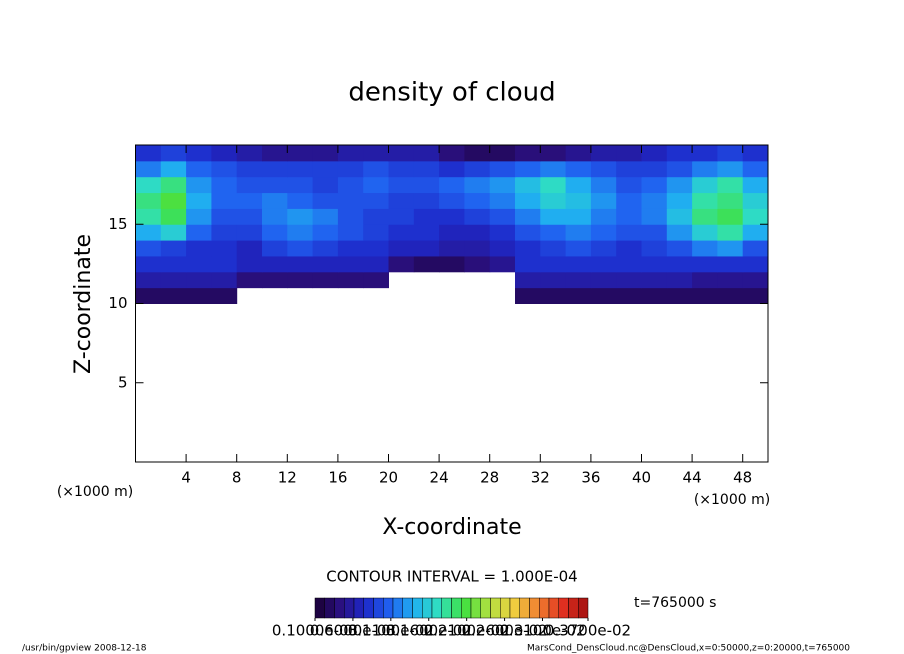 Image resolution: width=904 pixels, height=654 pixels. Describe the element at coordinates (540, 478) in the screenshot. I see `x-tick-label: 32` at that location.